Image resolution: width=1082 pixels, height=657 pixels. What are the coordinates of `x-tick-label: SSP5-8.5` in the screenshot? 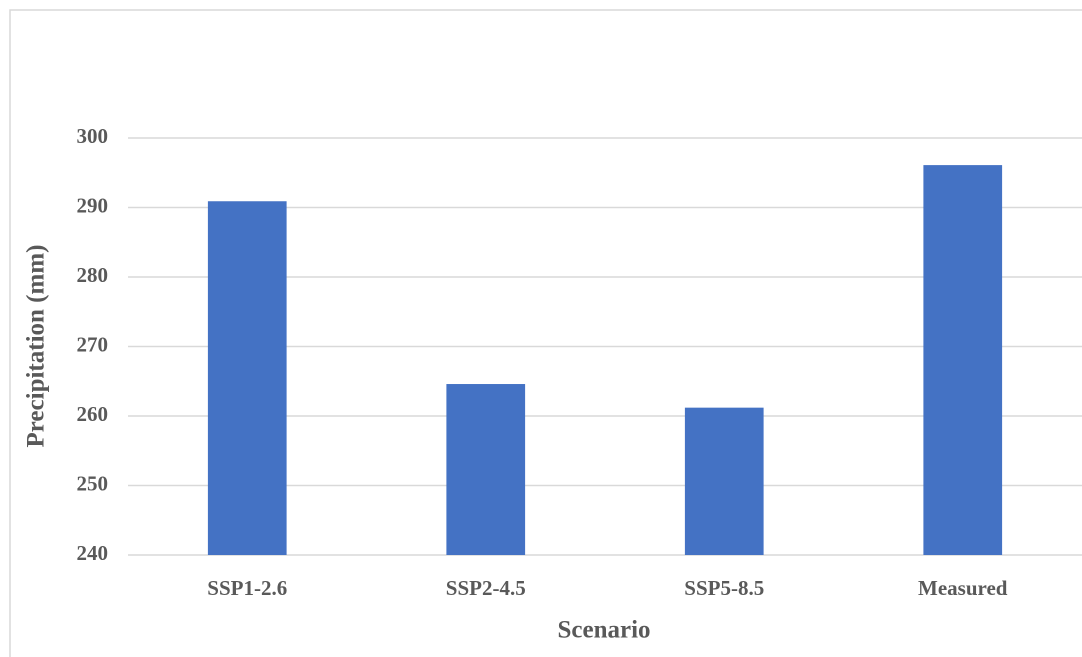 It's located at (724, 588).